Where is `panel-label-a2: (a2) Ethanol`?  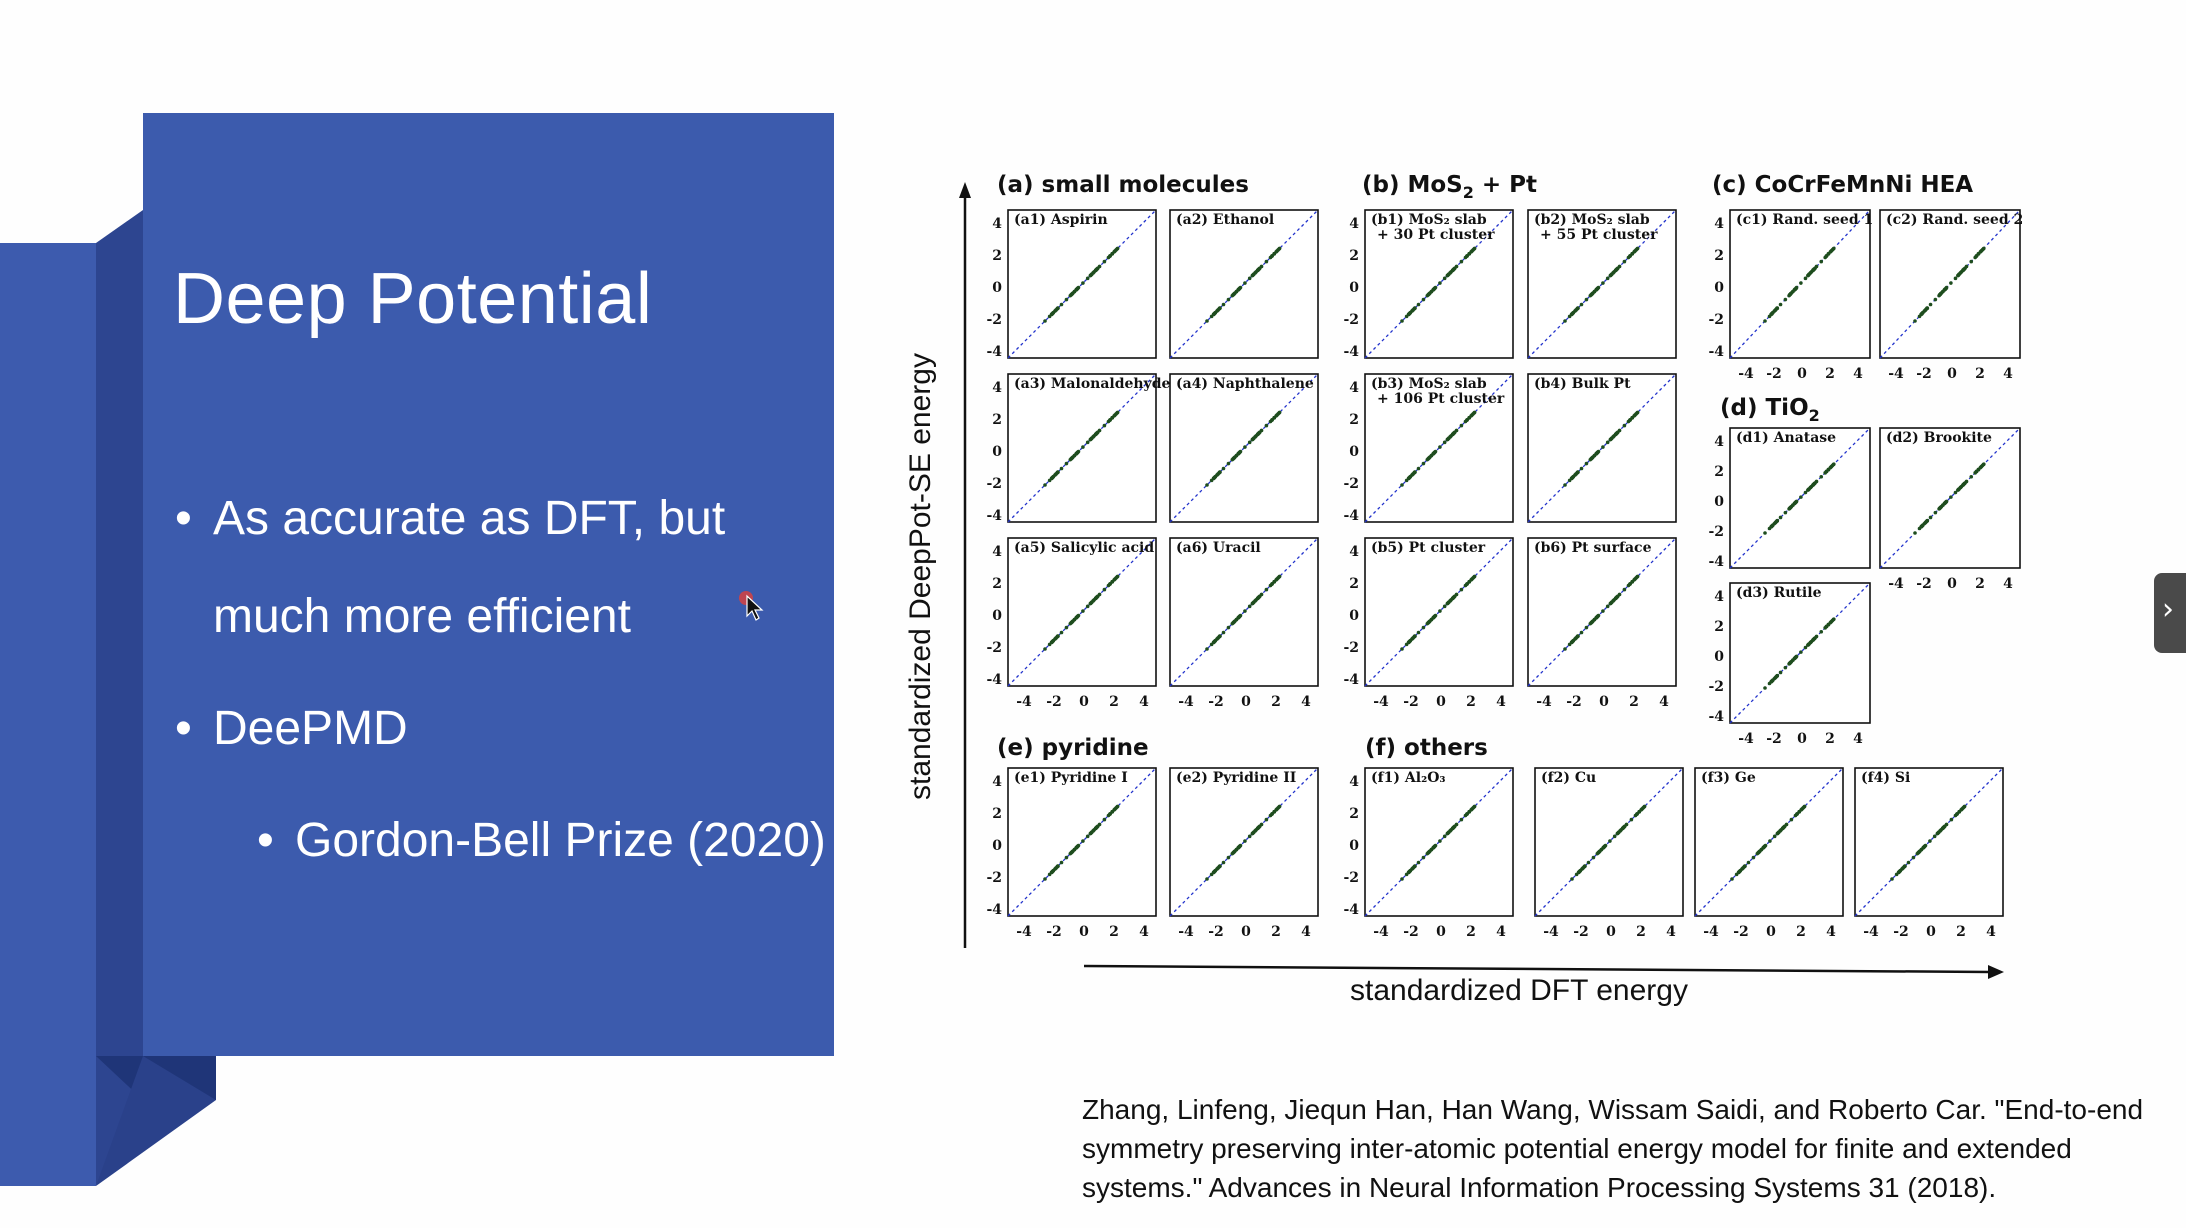 panel-label-a2: (a2) Ethanol is located at coordinates (1225, 220).